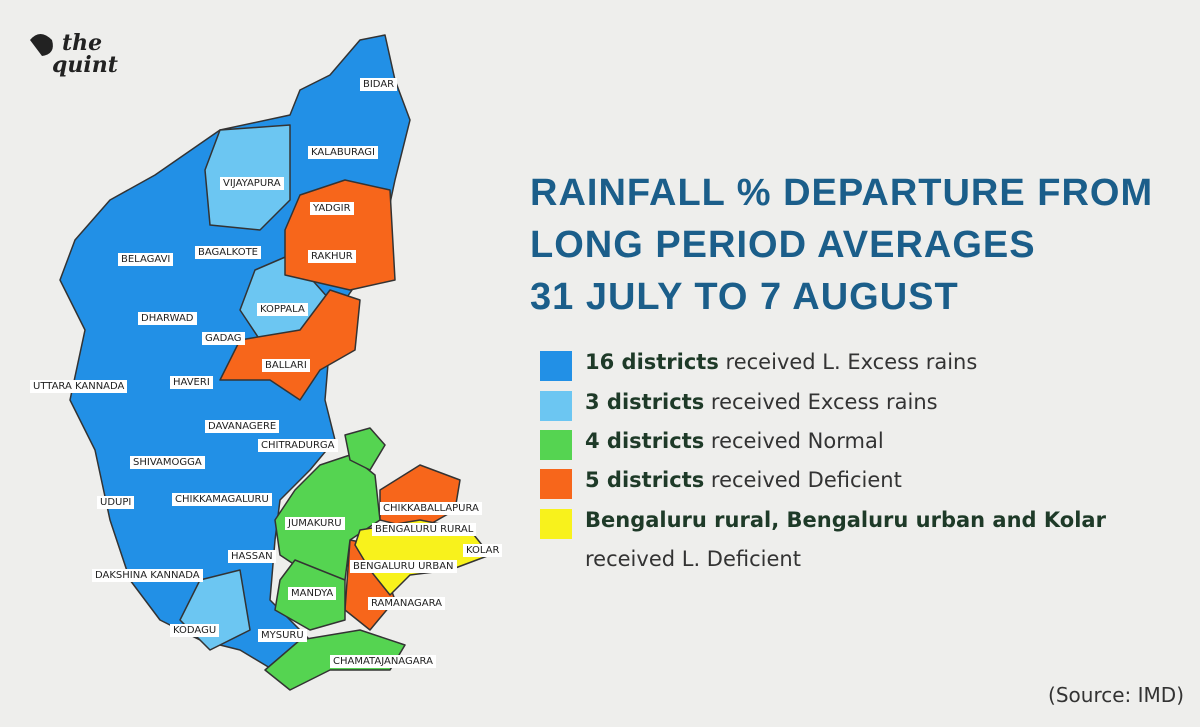 This screenshot has height=727, width=1200. What do you see at coordinates (645, 480) in the screenshot?
I see `legend-bold: 5 districts` at bounding box center [645, 480].